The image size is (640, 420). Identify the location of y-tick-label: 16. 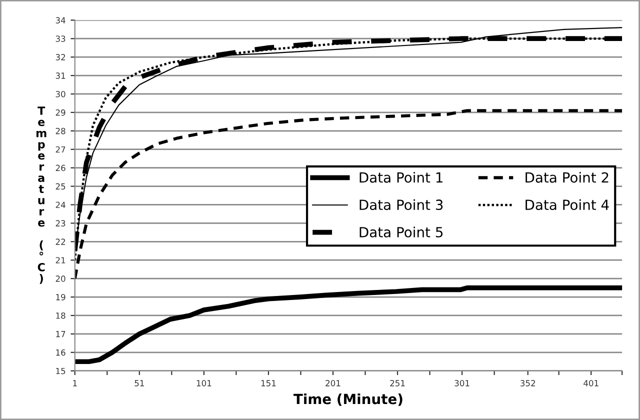
(61, 352).